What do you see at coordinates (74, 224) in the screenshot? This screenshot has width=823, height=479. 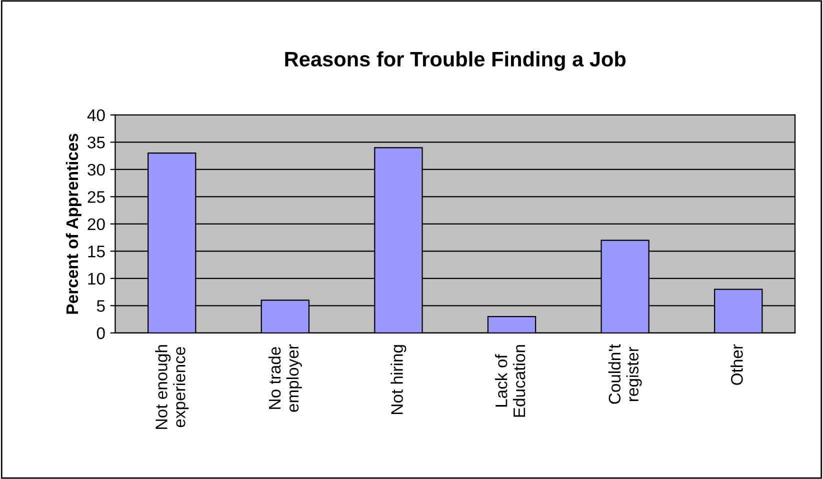 I see `y-axis-title: Percent of Apprentices` at bounding box center [74, 224].